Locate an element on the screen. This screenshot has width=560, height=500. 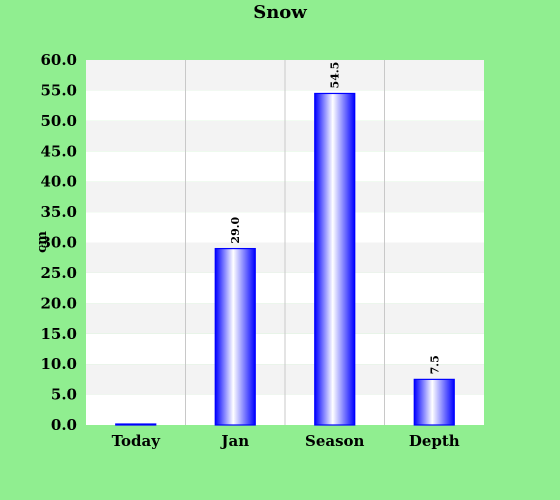
y-tick-label: 30.0 is located at coordinates (58, 243).